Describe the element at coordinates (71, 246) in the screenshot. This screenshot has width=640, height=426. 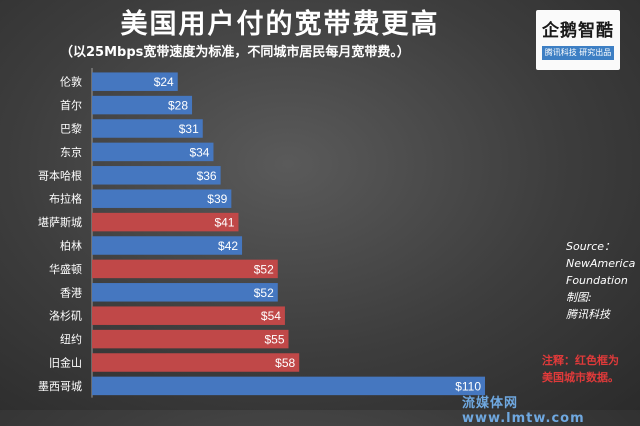
I see `category-label-7: 柏林` at that location.